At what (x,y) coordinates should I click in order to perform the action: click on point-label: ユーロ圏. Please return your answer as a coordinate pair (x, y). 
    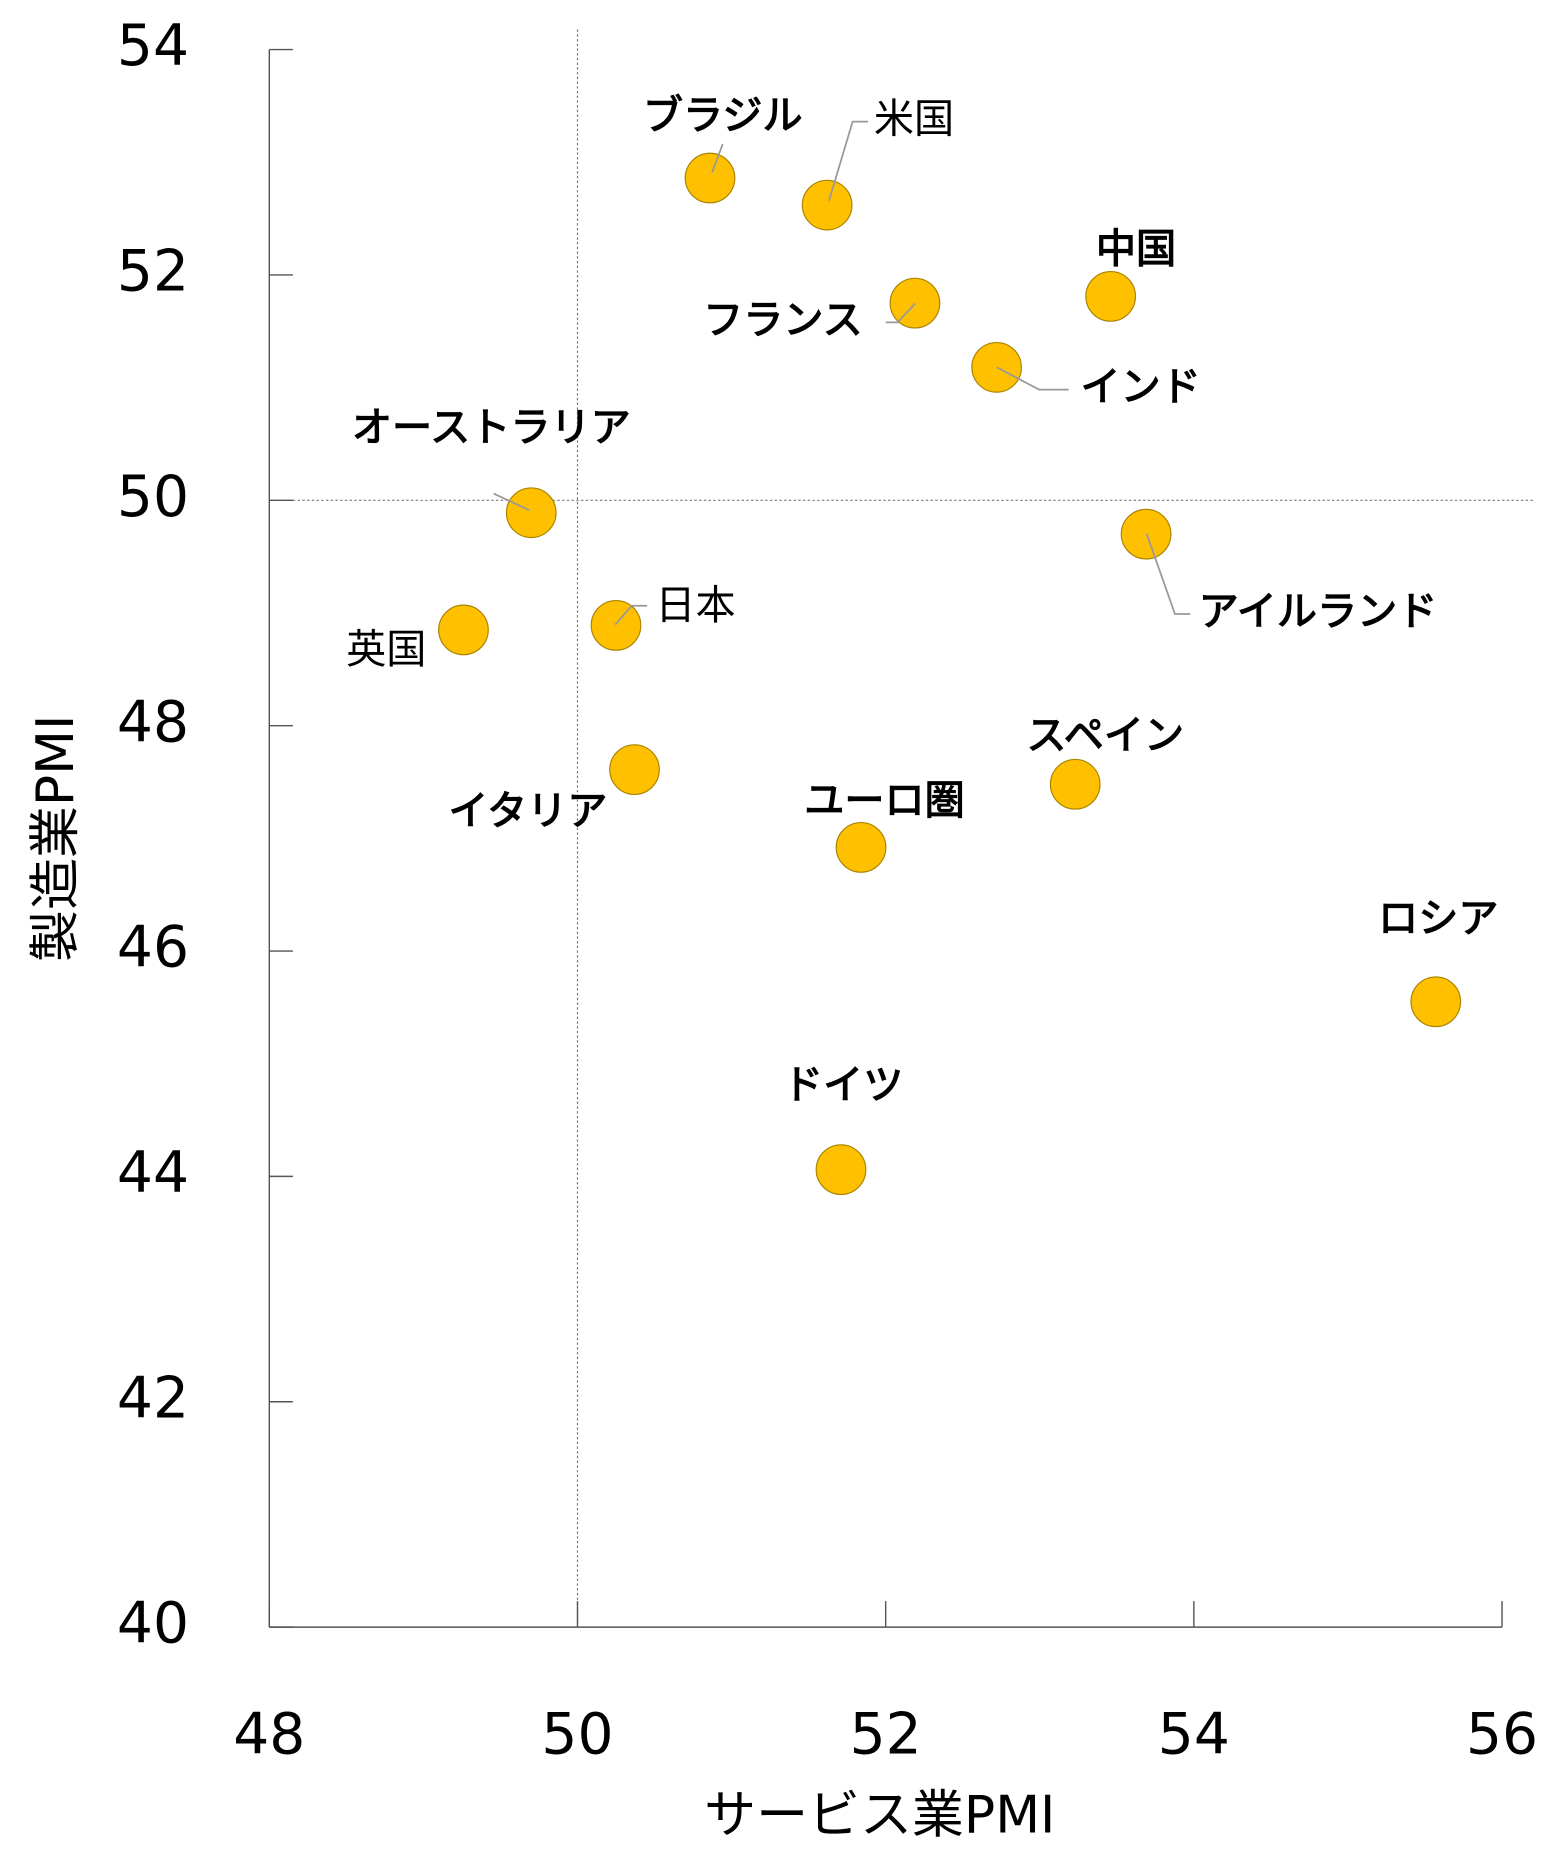
    Looking at the image, I should click on (884, 801).